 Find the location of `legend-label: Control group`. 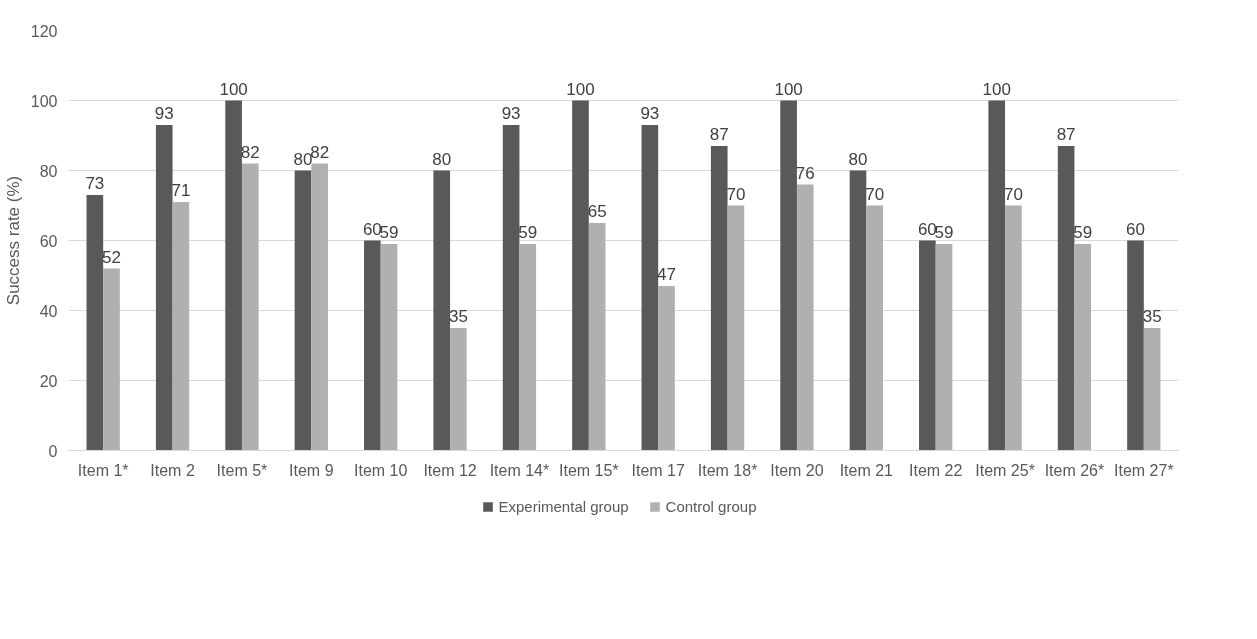

legend-label: Control group is located at coordinates (711, 506).